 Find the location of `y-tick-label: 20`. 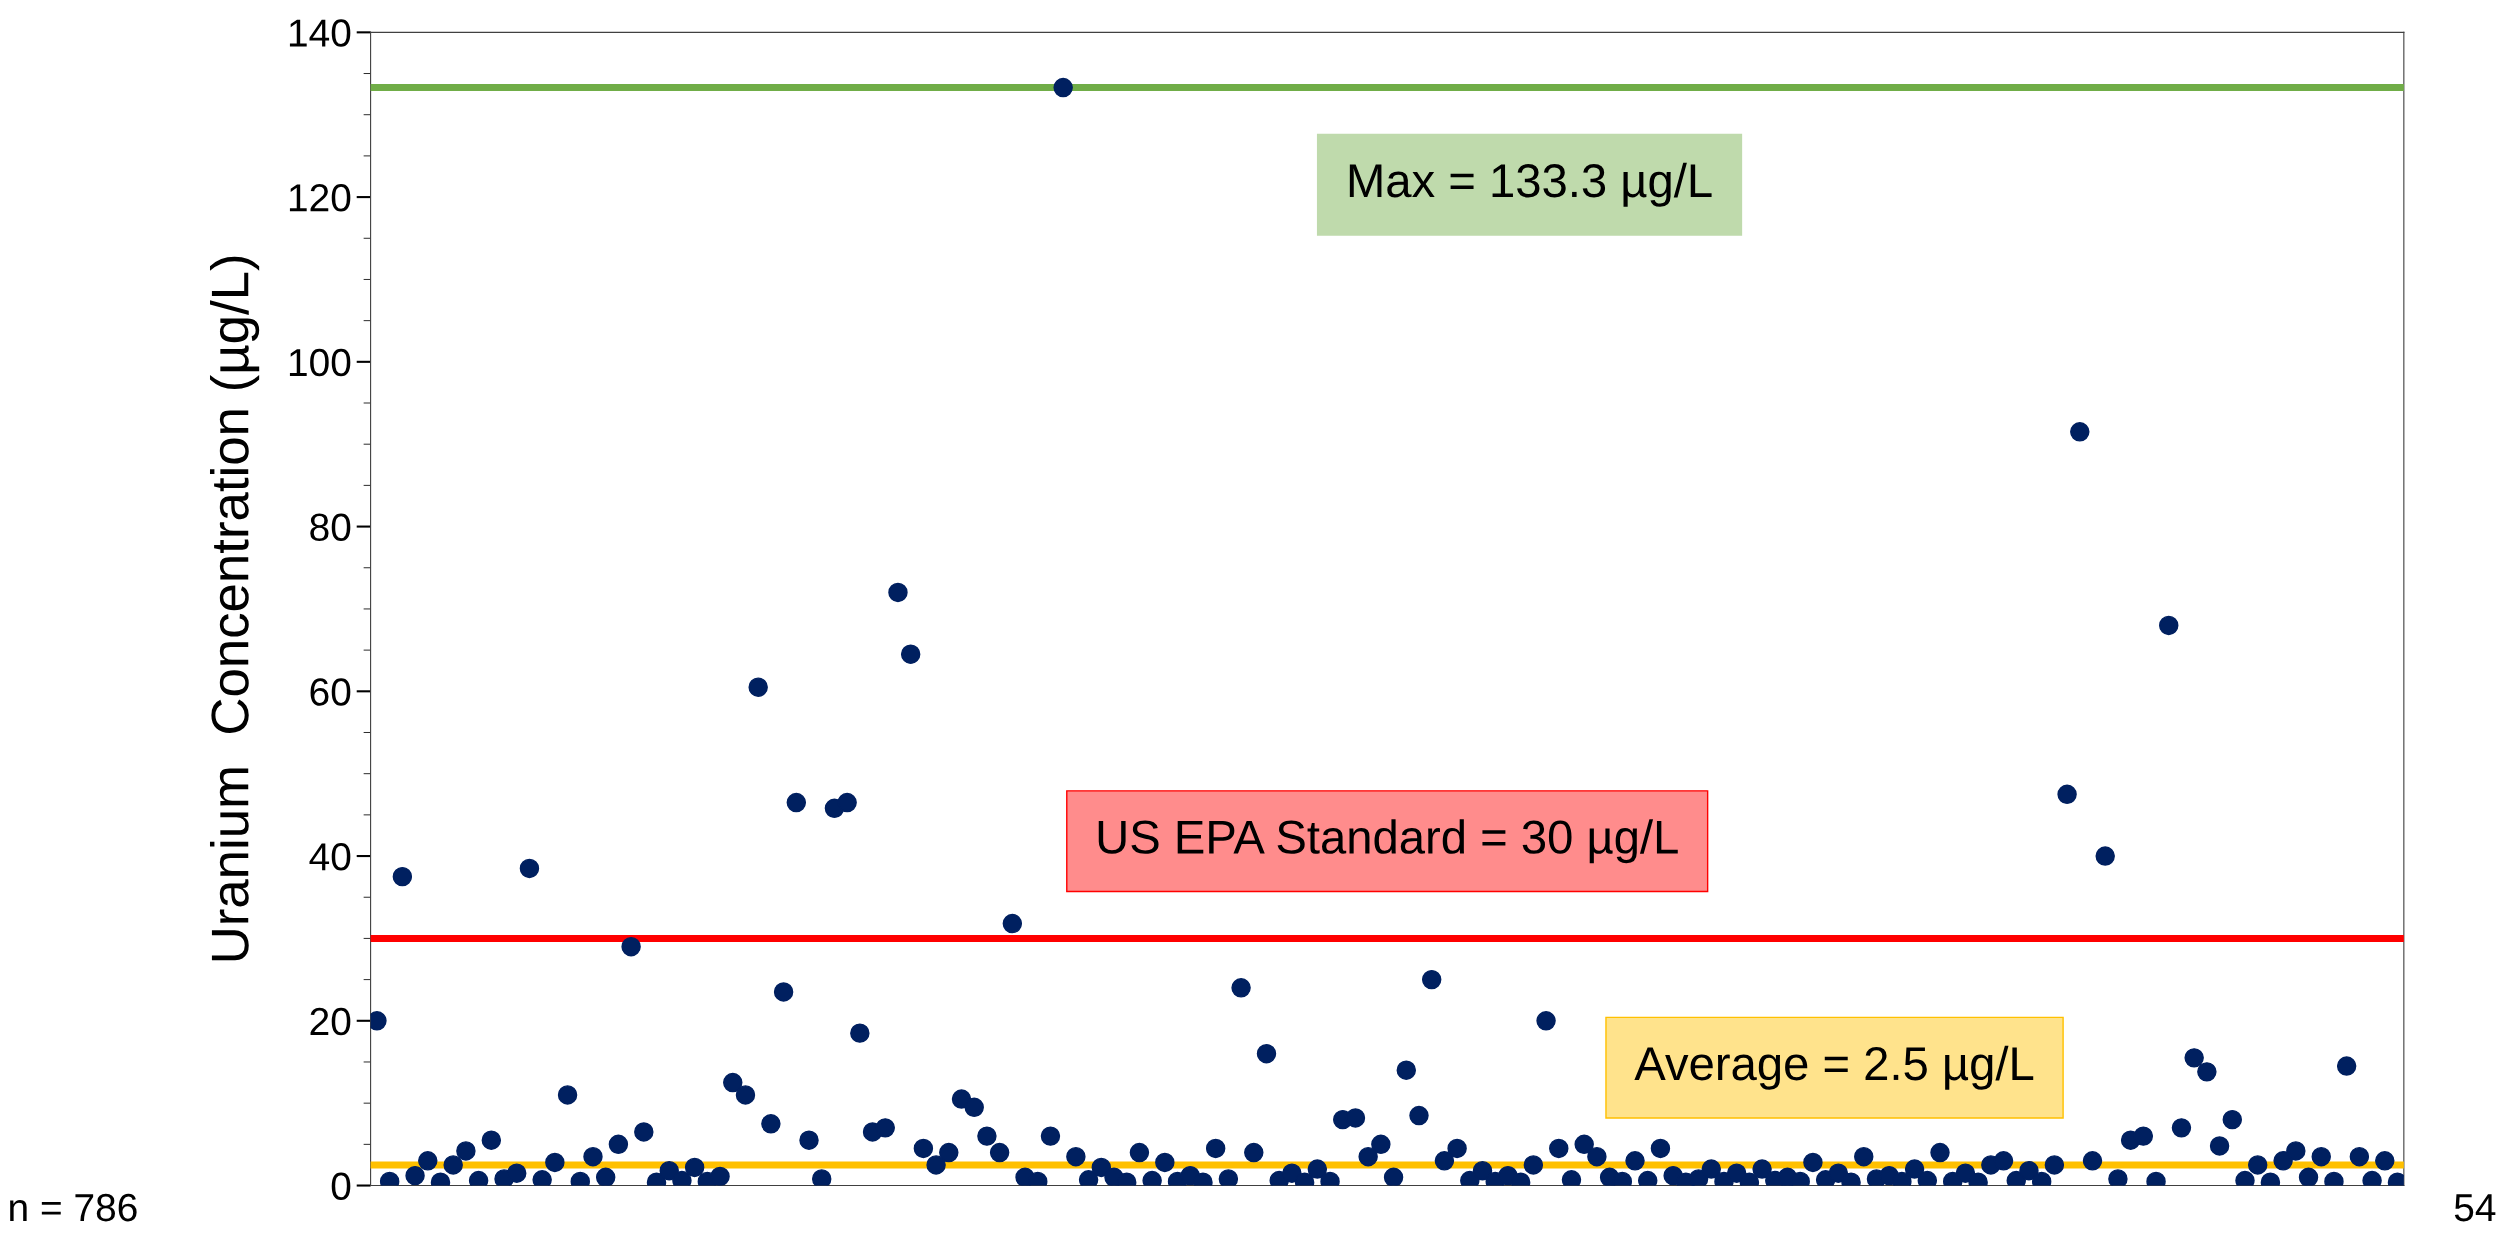

y-tick-label: 20 is located at coordinates (330, 1021).